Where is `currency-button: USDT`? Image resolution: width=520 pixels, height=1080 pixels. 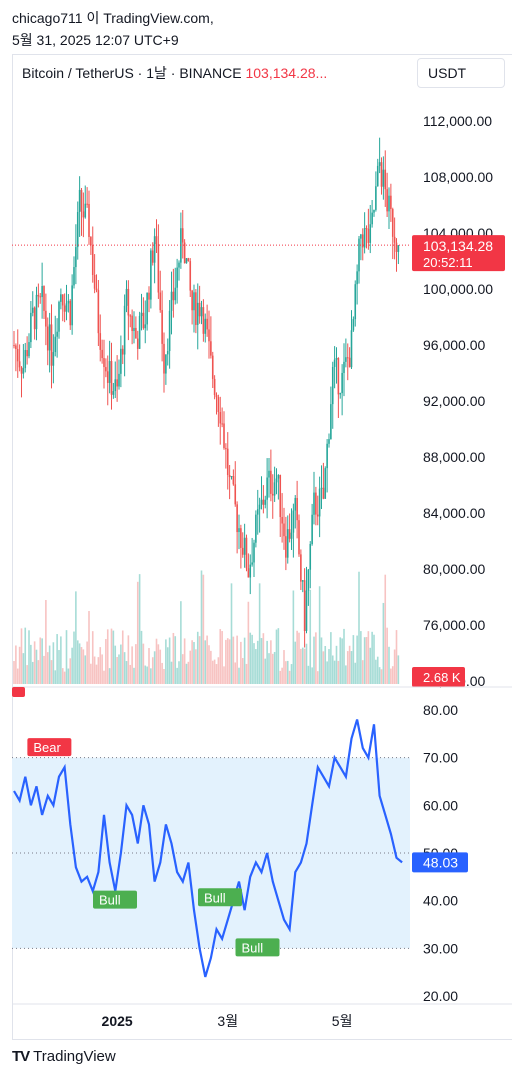
currency-button: USDT is located at coordinates (461, 73).